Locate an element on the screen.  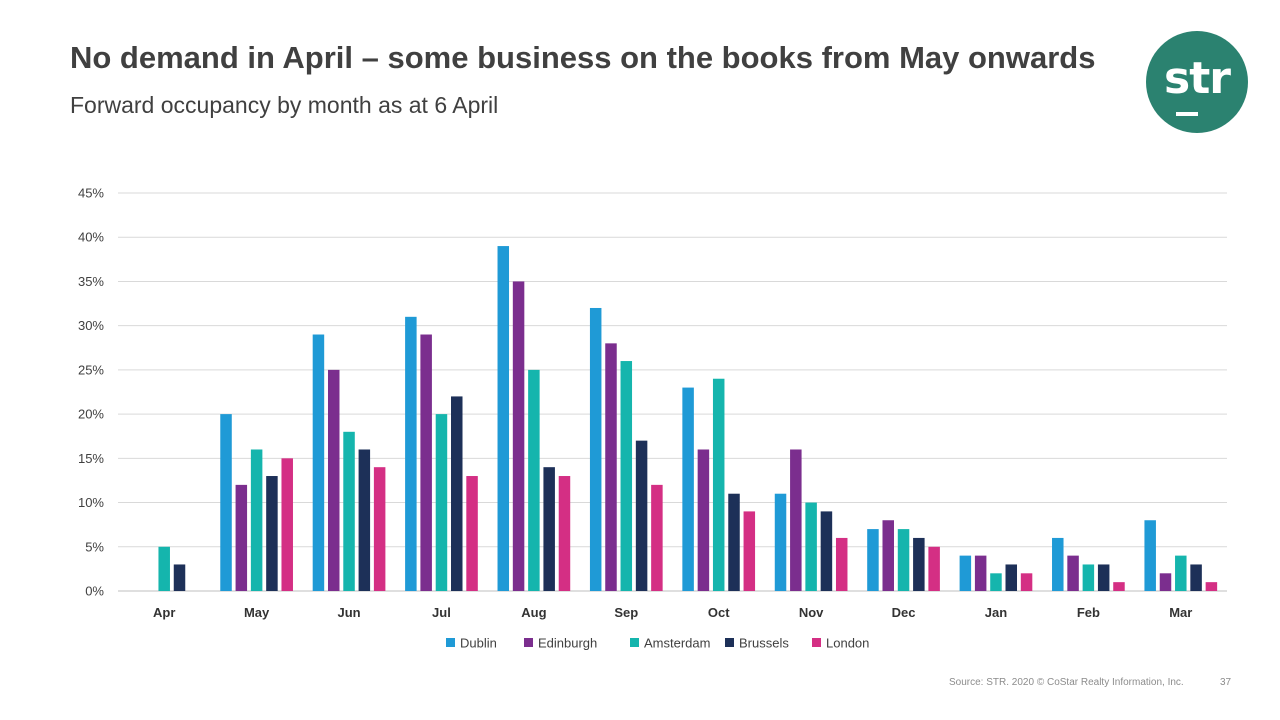
page-subtitle: Forward occupancy by month as at 6 April is located at coordinates (284, 105).